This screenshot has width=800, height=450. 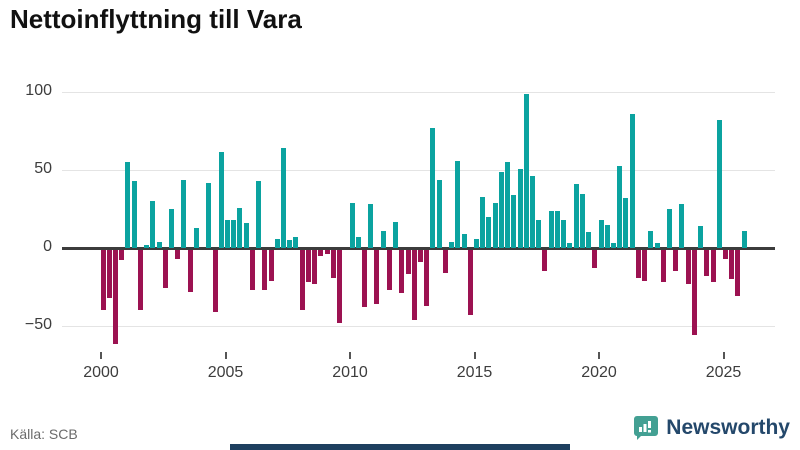 What do you see at coordinates (470, 282) in the screenshot?
I see `bar-2014-q4` at bounding box center [470, 282].